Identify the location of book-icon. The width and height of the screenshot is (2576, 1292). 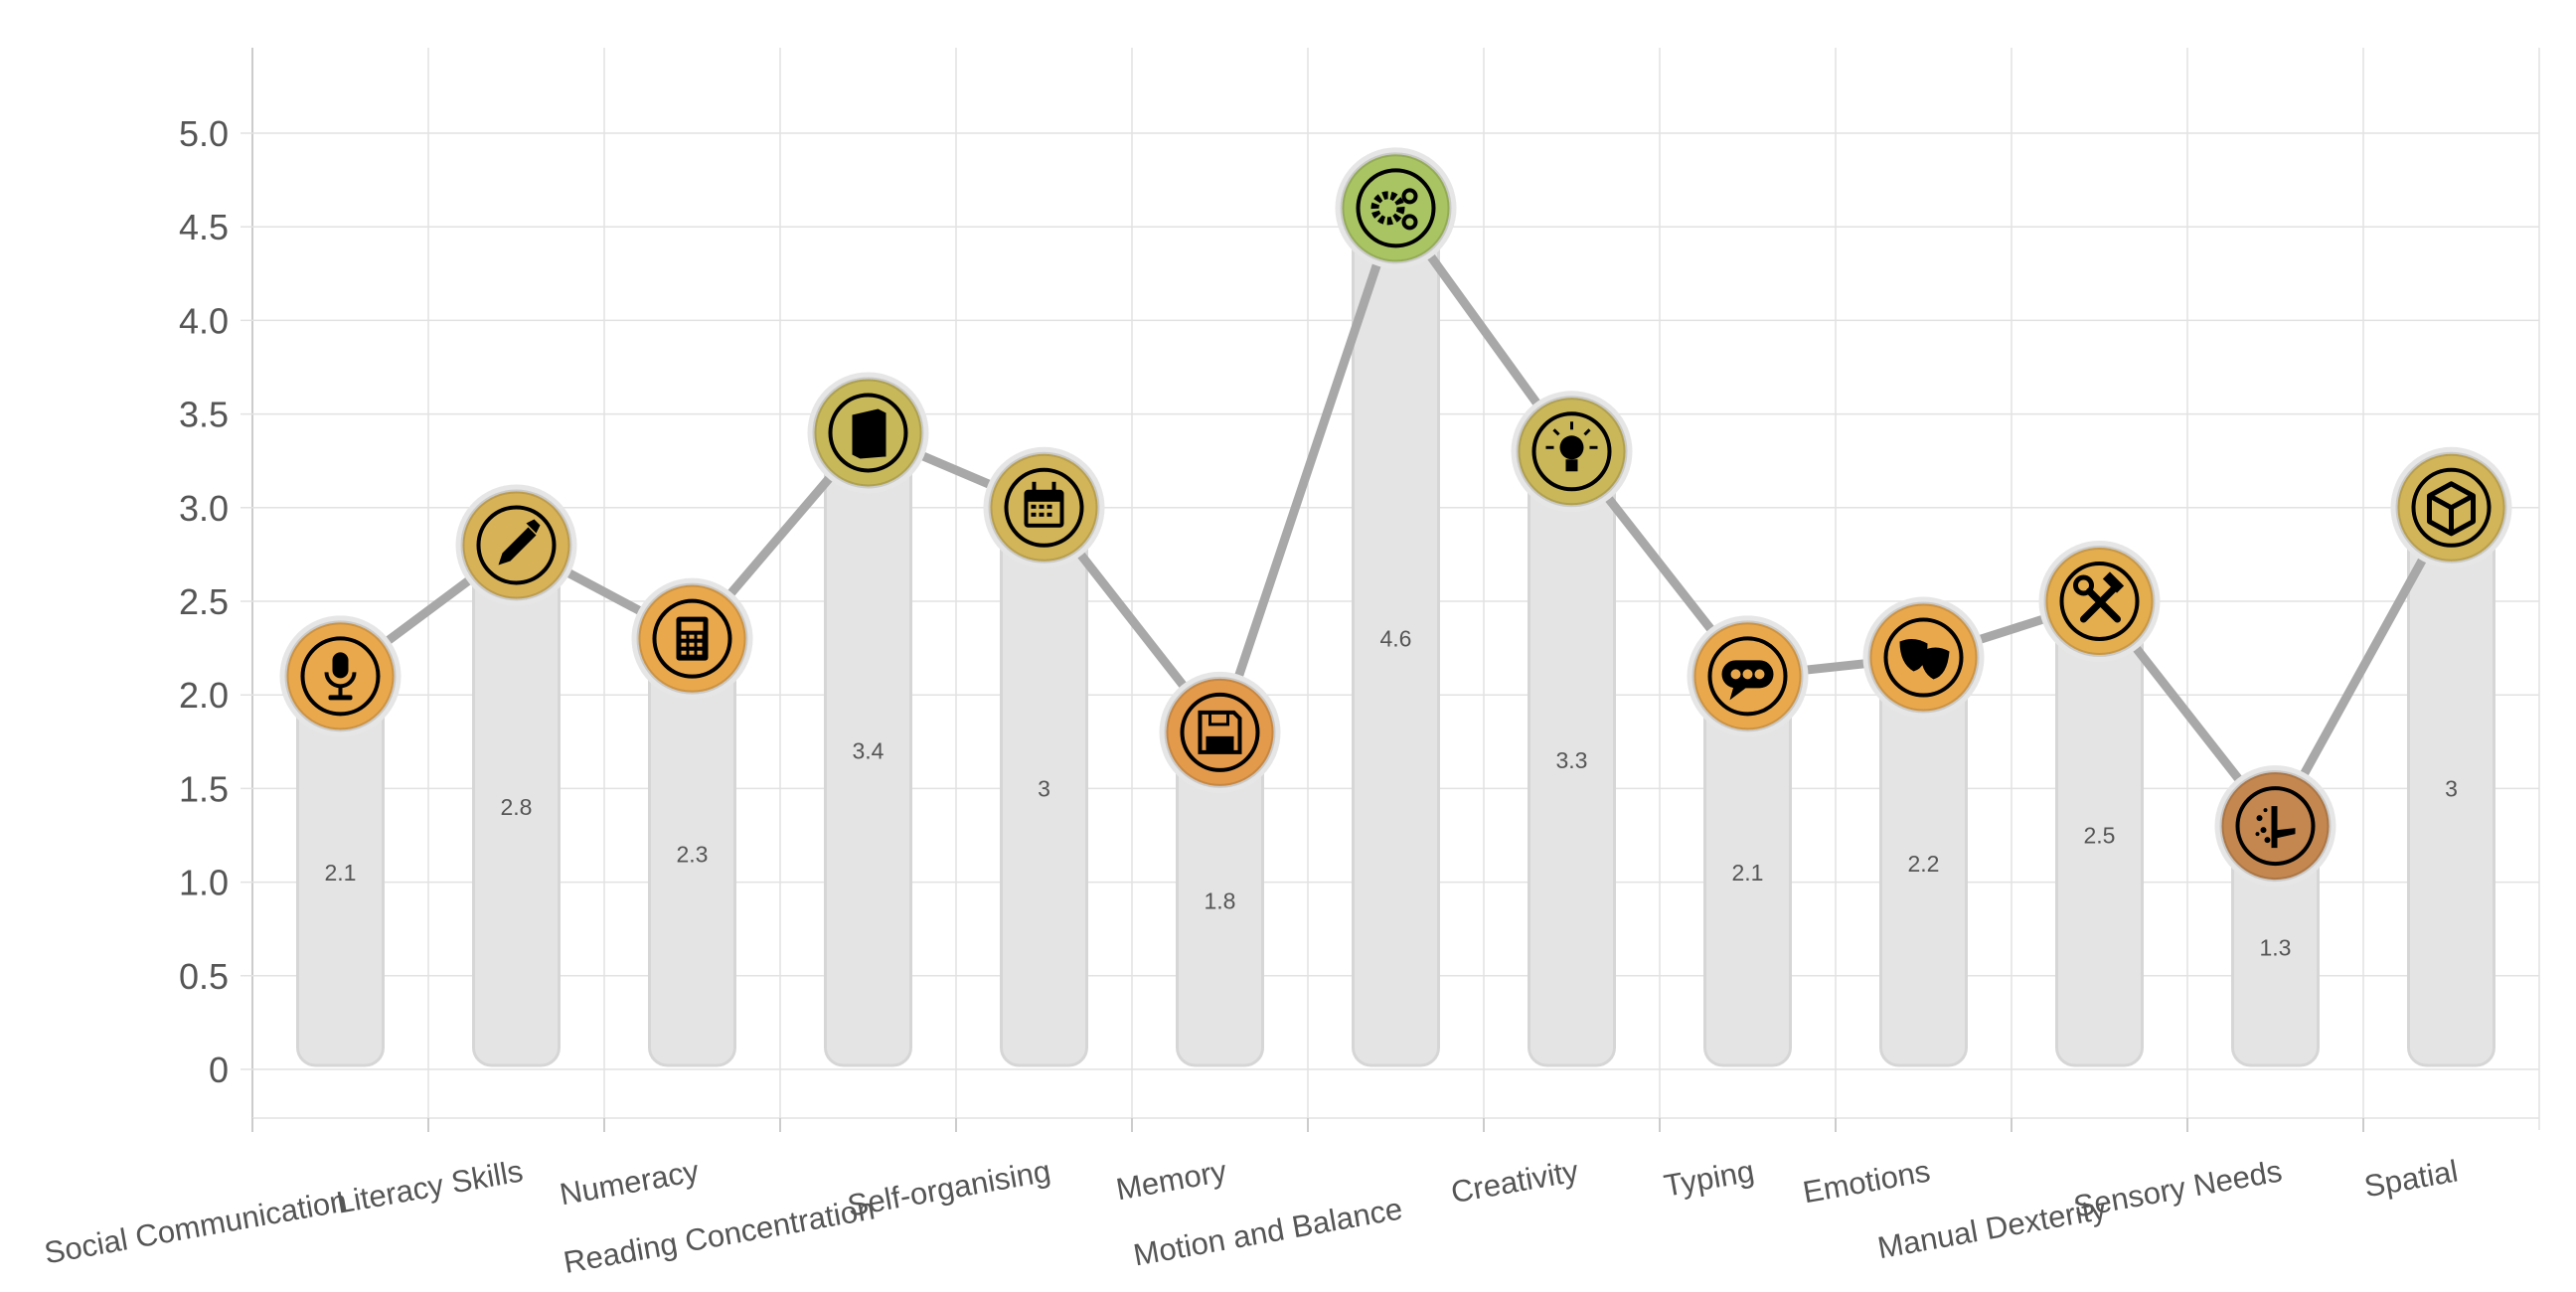
(869, 434).